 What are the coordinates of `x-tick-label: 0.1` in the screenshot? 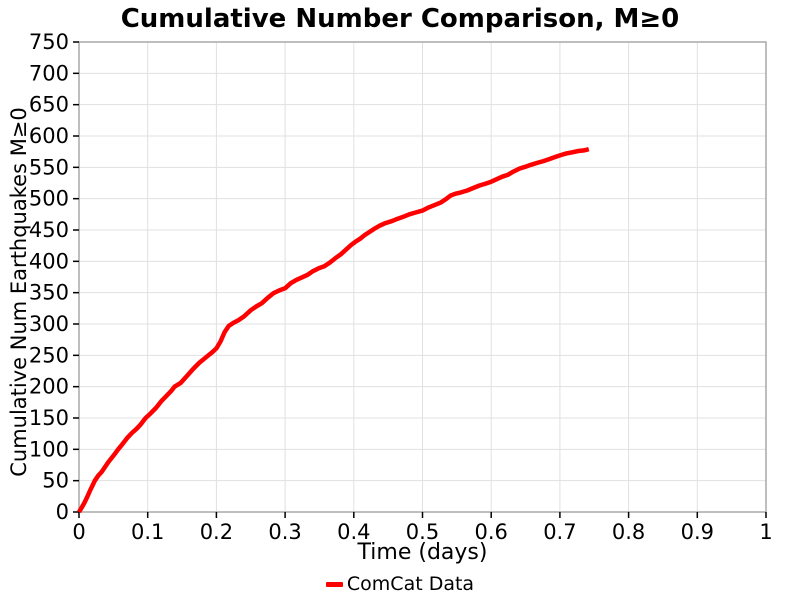 It's located at (147, 532).